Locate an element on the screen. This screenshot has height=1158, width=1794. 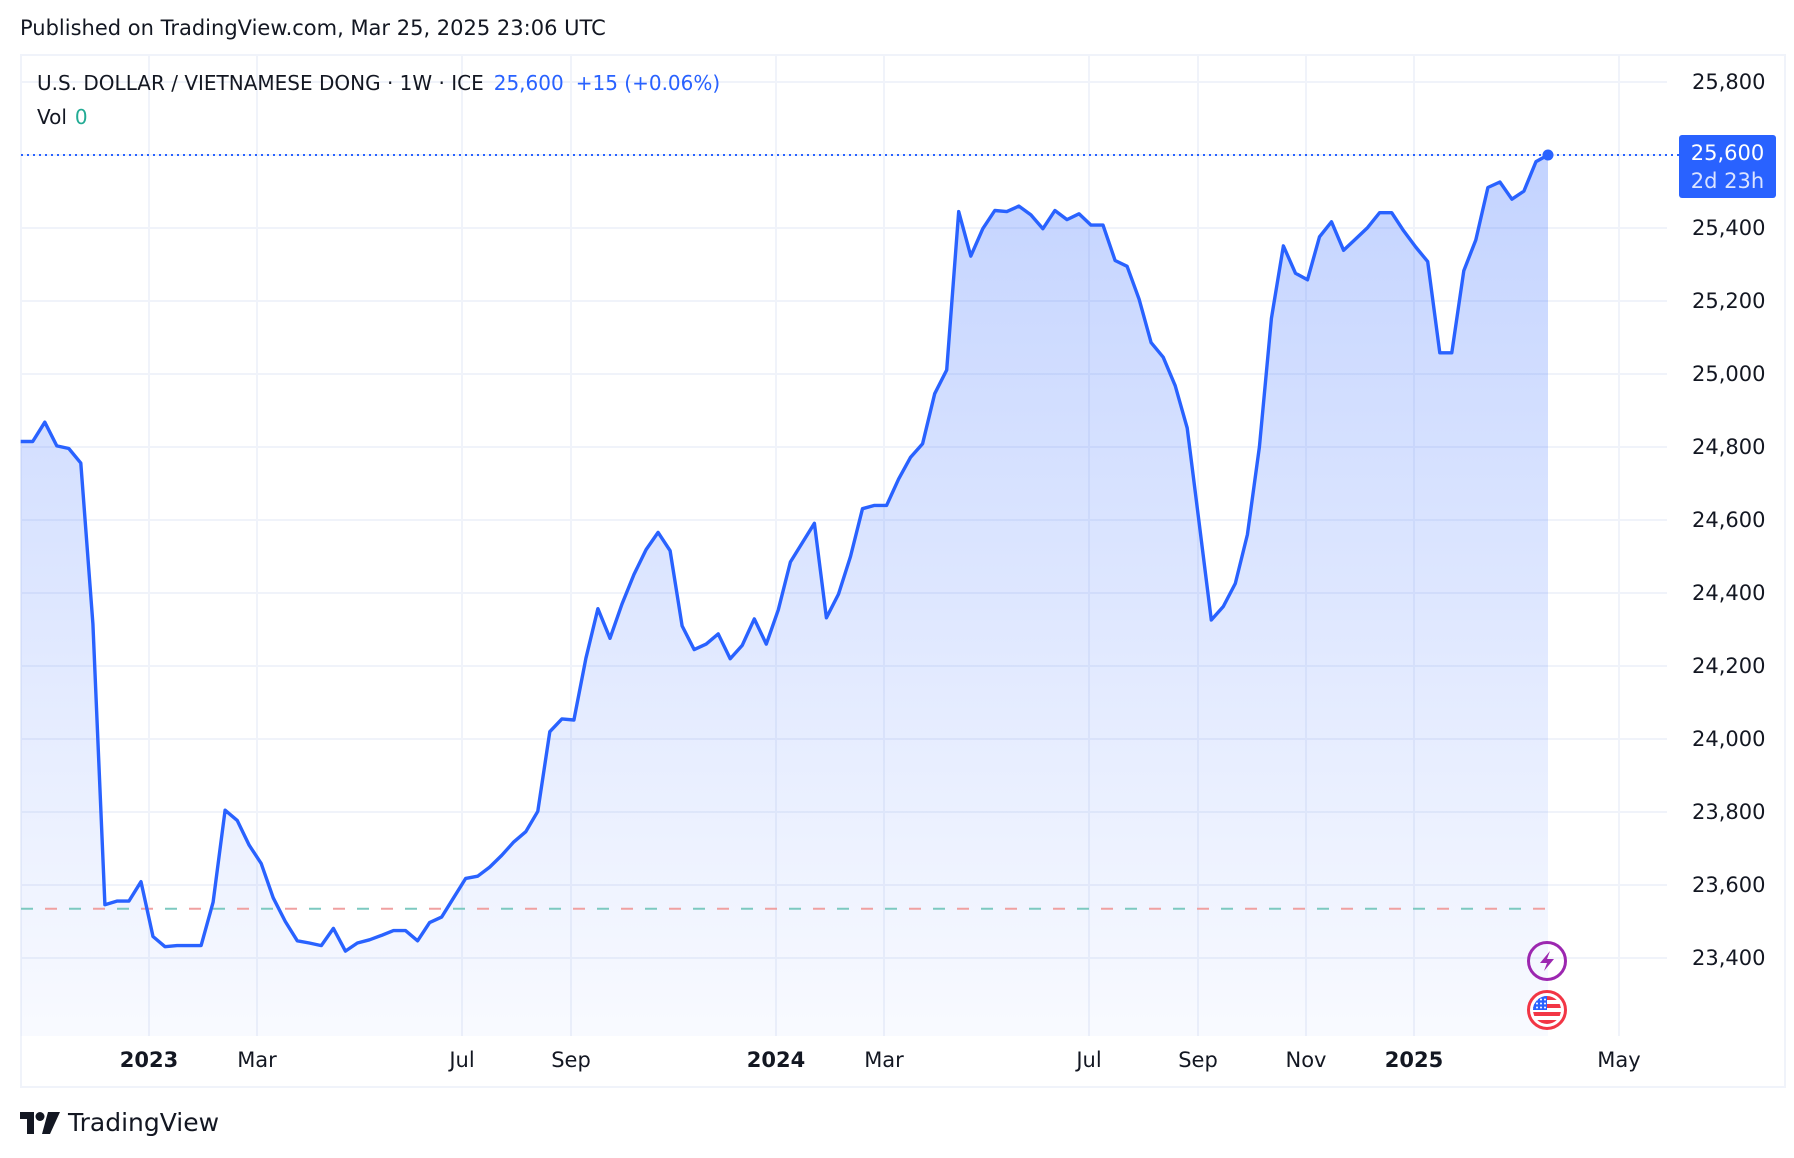
price-axis-label: 25,800 is located at coordinates (1729, 82).